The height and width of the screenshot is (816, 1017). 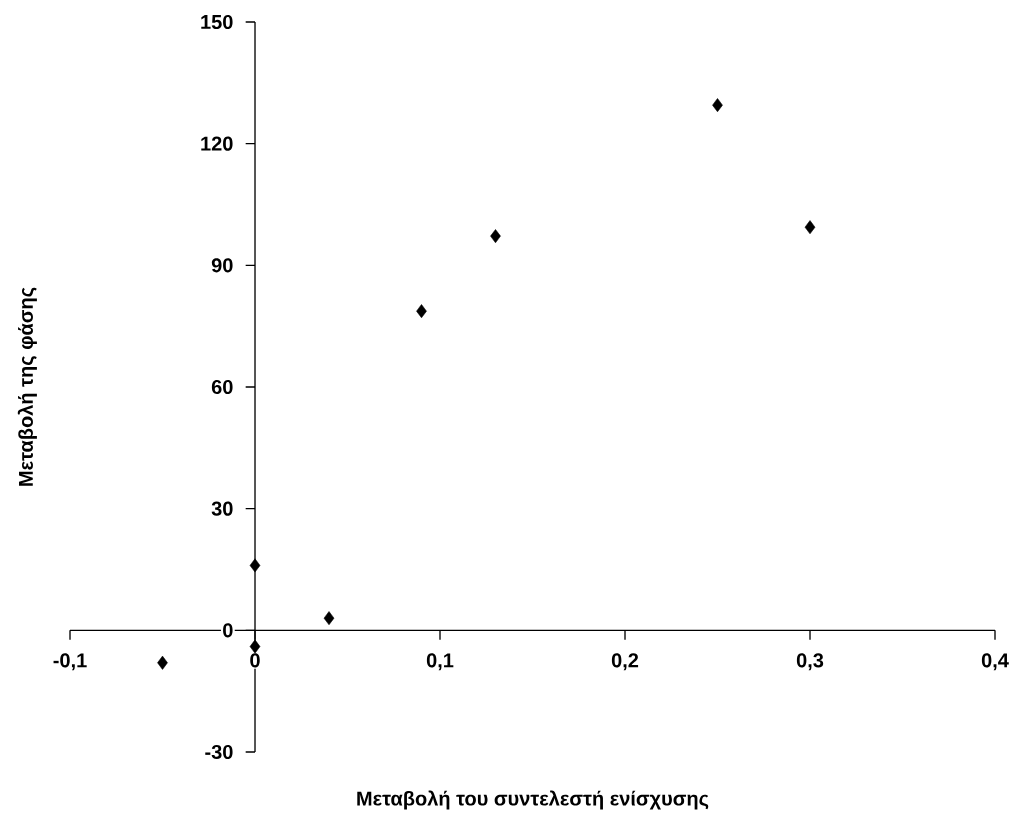 I want to click on y-tick-label: -30, so click(x=219, y=752).